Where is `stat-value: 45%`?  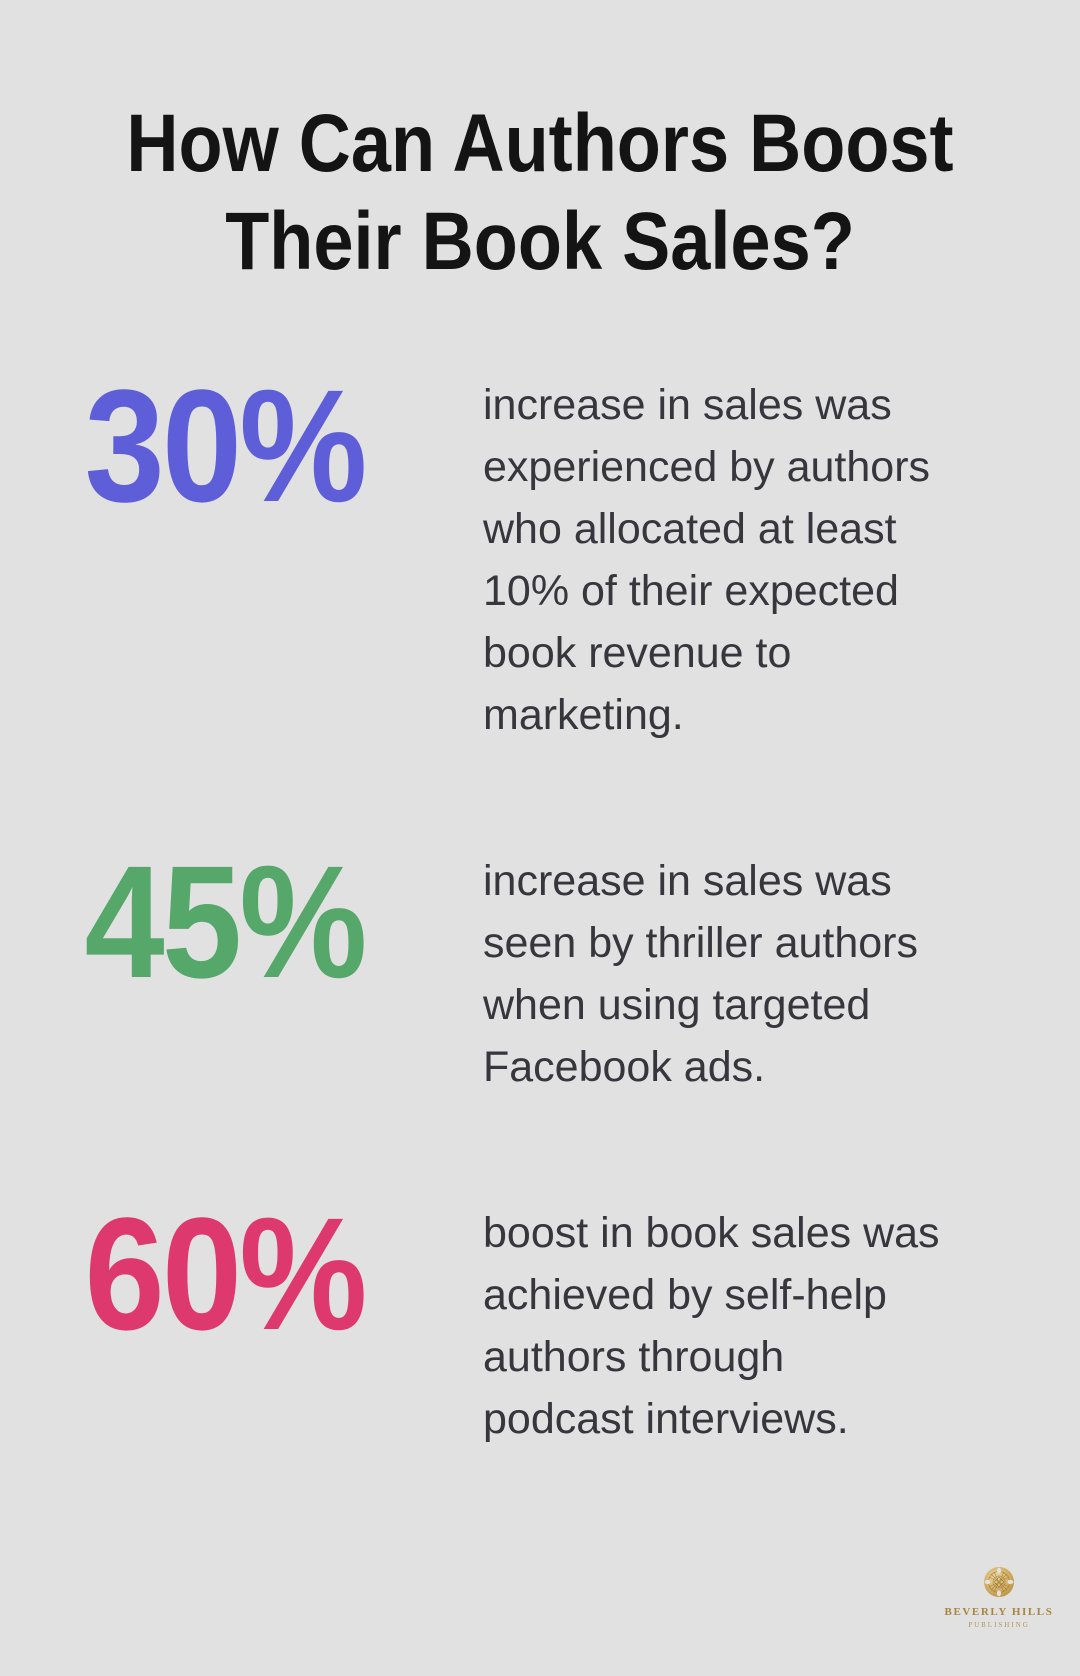
stat-value: 45% is located at coordinates (226, 921).